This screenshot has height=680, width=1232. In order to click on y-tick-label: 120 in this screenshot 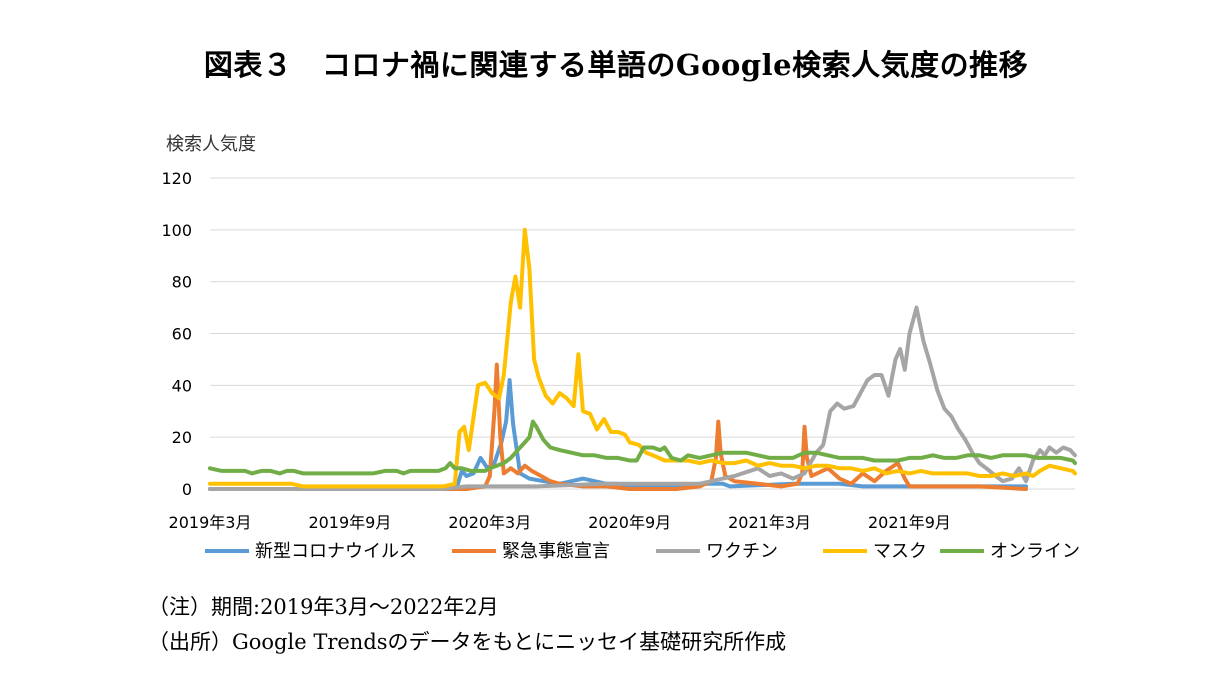, I will do `click(176, 178)`.